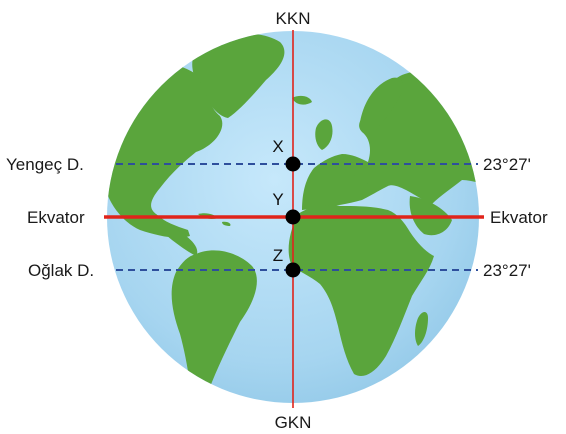 This screenshot has width=566, height=434. Describe the element at coordinates (293, 164) in the screenshot. I see `point-x` at that location.